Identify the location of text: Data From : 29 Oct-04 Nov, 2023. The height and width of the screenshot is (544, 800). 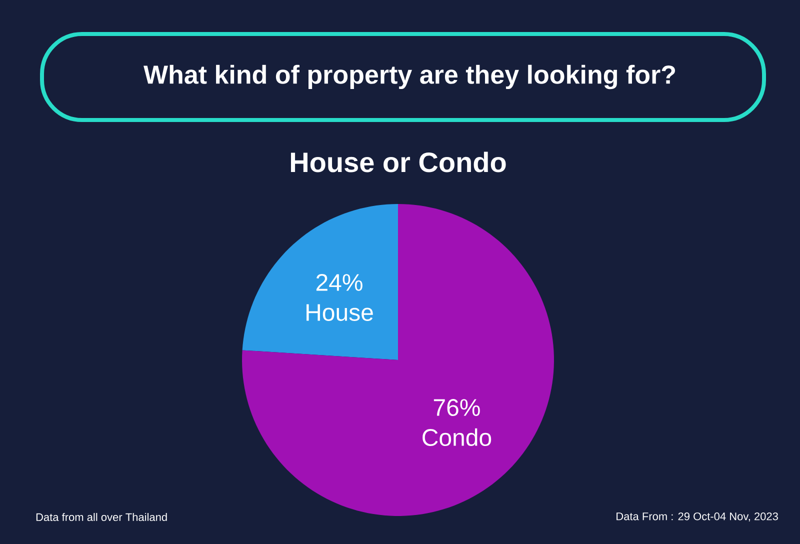
(697, 517).